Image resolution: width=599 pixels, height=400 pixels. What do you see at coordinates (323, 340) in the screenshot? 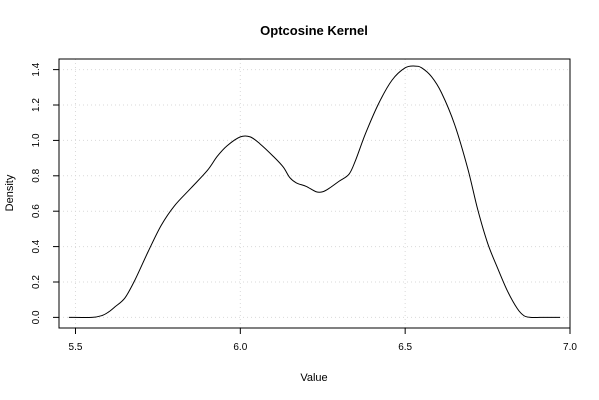
I see `x-axis: 5.5 6.0 6.5 7.0` at bounding box center [323, 340].